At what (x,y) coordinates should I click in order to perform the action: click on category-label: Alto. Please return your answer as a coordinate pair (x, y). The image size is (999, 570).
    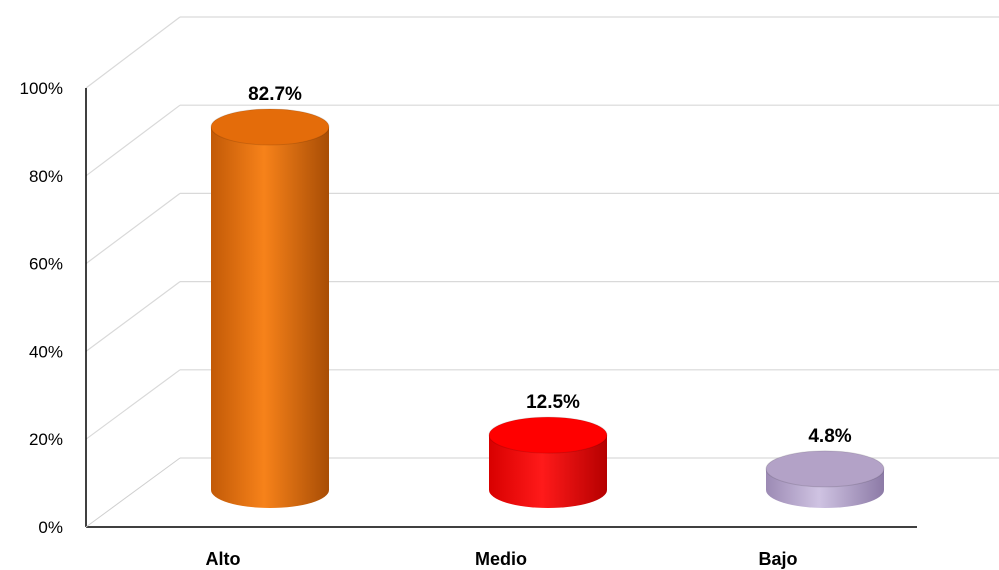
    Looking at the image, I should click on (223, 559).